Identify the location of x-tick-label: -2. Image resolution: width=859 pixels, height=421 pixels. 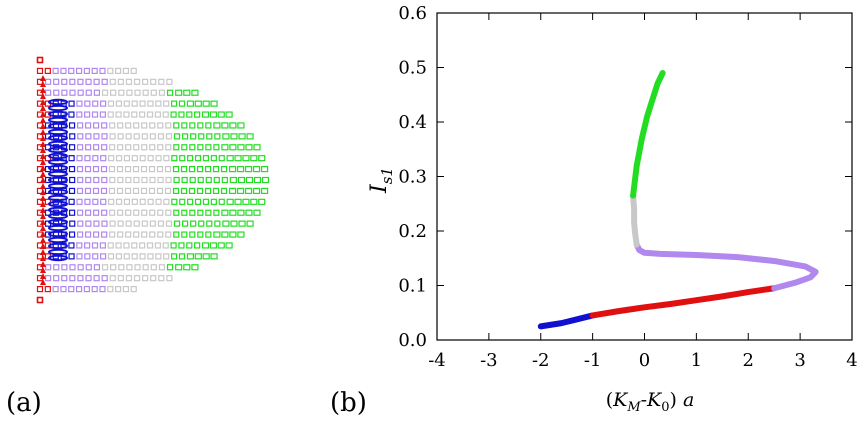
(541, 360).